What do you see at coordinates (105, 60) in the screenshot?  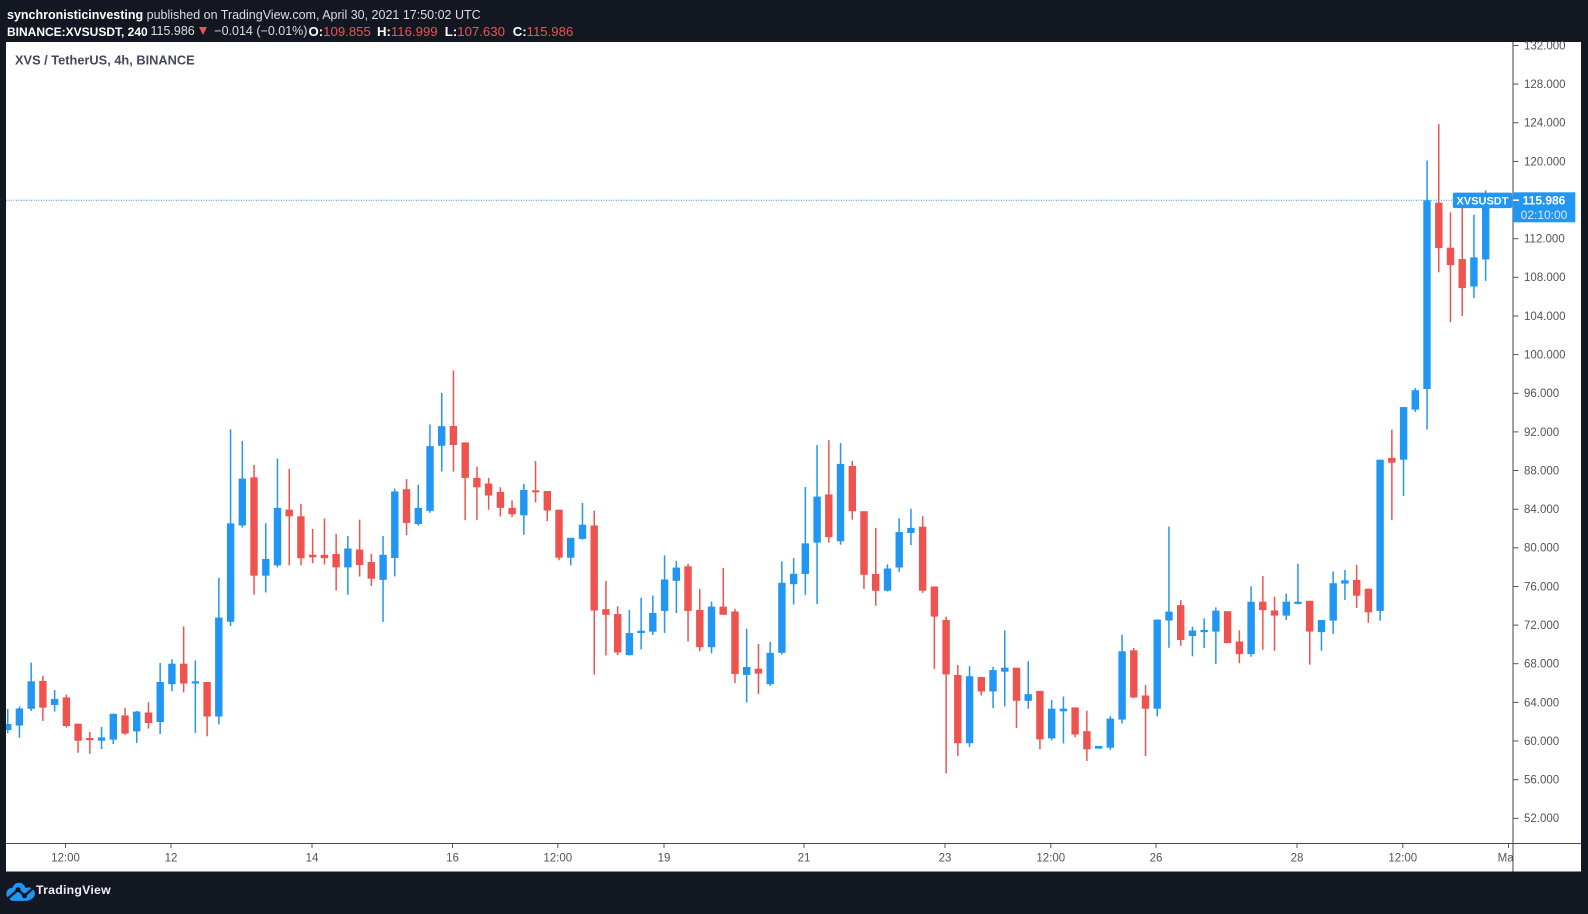 I see `svg-text: XVS / TetherUS, 4h, BINANCE` at bounding box center [105, 60].